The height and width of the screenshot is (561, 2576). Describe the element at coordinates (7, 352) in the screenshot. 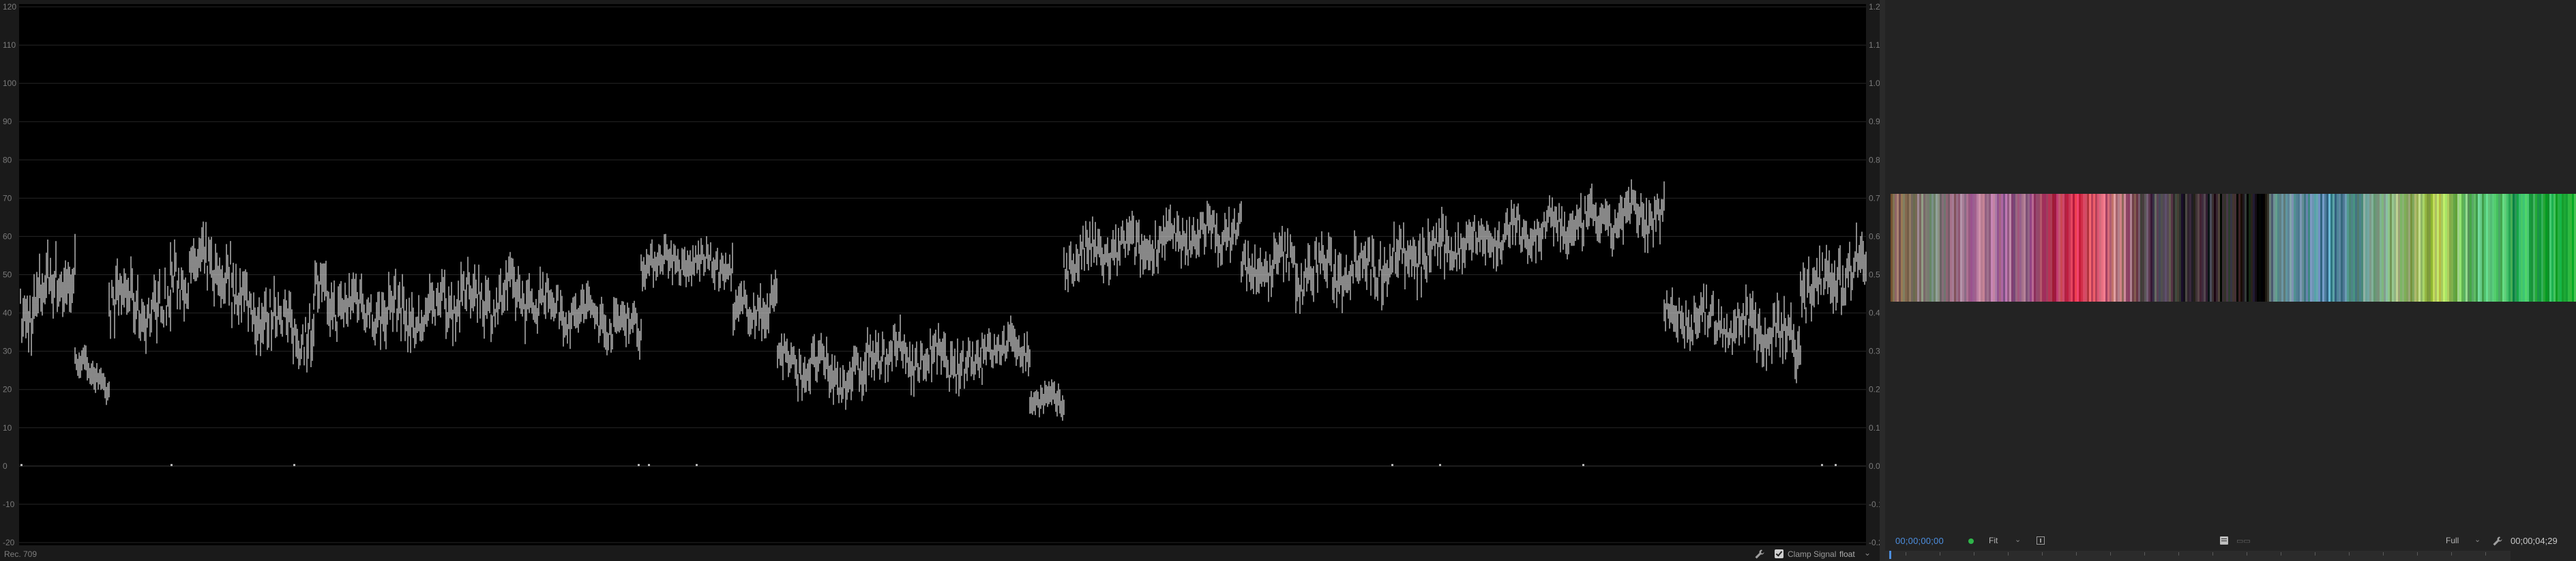

I see `left-axis-tick-label: 30` at that location.